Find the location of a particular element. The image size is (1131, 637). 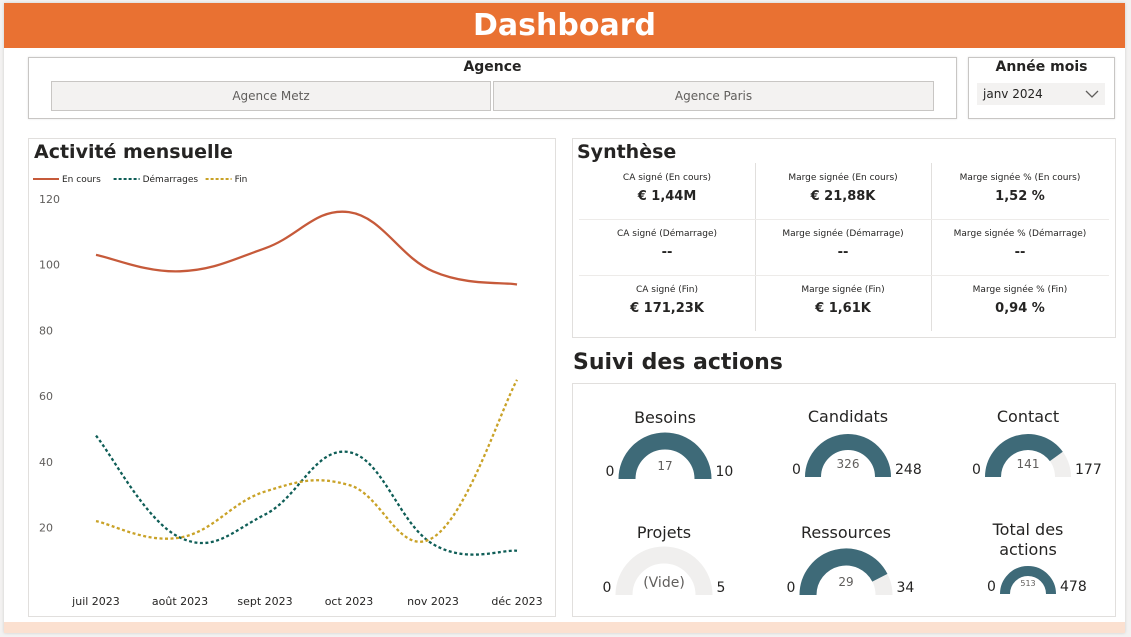

agency-metz-button: Agence Metz is located at coordinates (271, 96).